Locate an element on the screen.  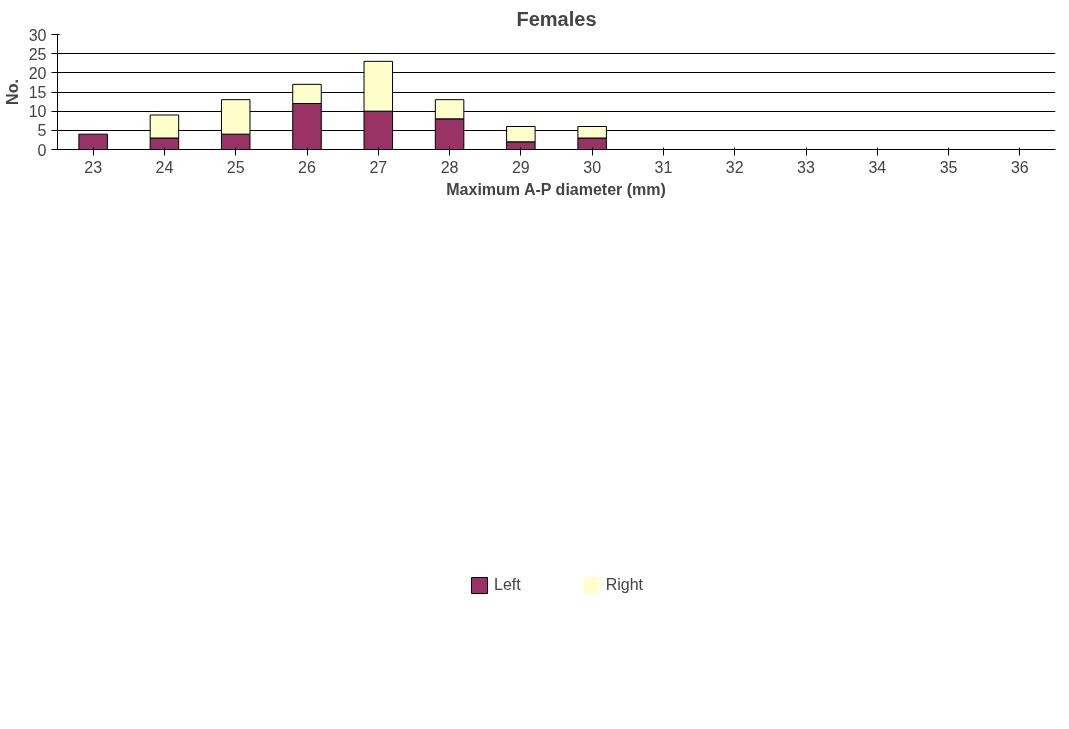
y-tick-label: 5 is located at coordinates (42, 131).